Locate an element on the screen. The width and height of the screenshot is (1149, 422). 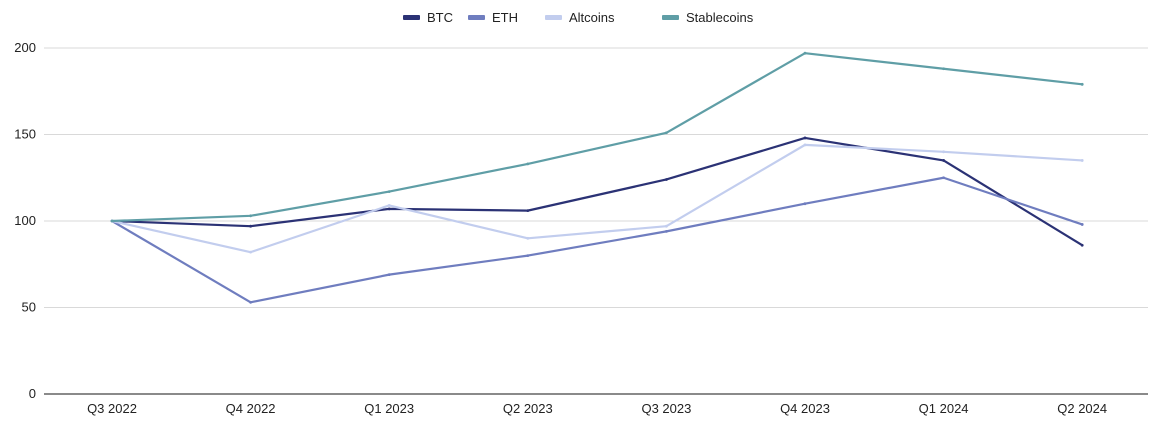
x-tick-label: Q2 2024 is located at coordinates (1082, 408).